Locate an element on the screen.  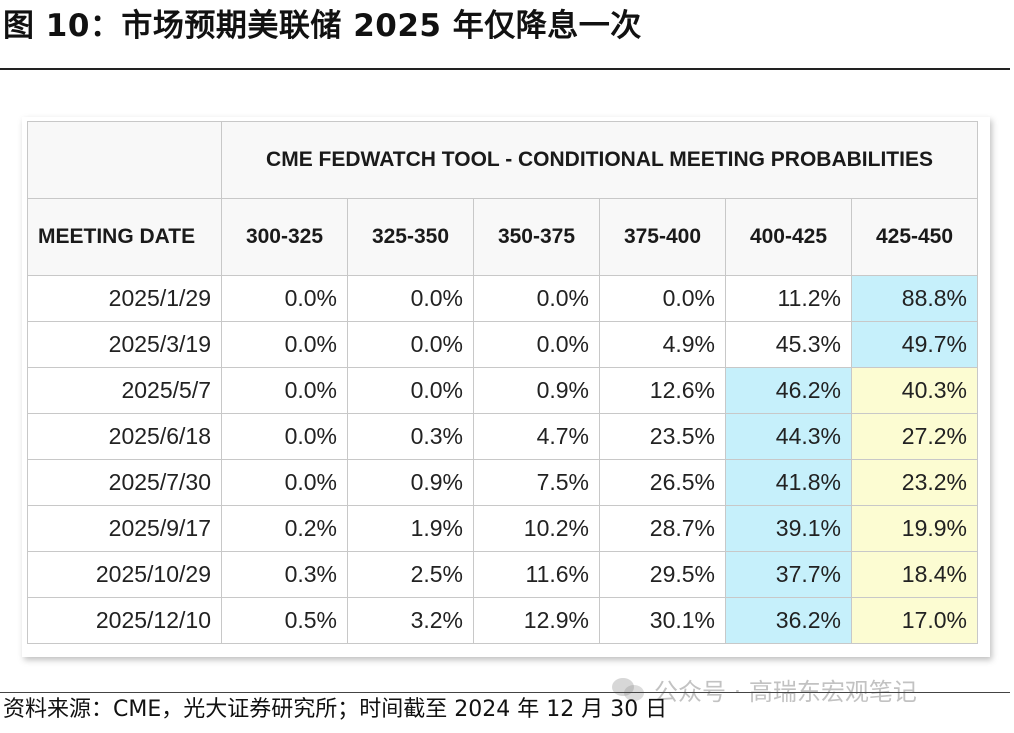
table-row: 2025/7/30 0.0% 0.9% 7.5% 26.5% 41.8% 23.2% is located at coordinates (503, 482).